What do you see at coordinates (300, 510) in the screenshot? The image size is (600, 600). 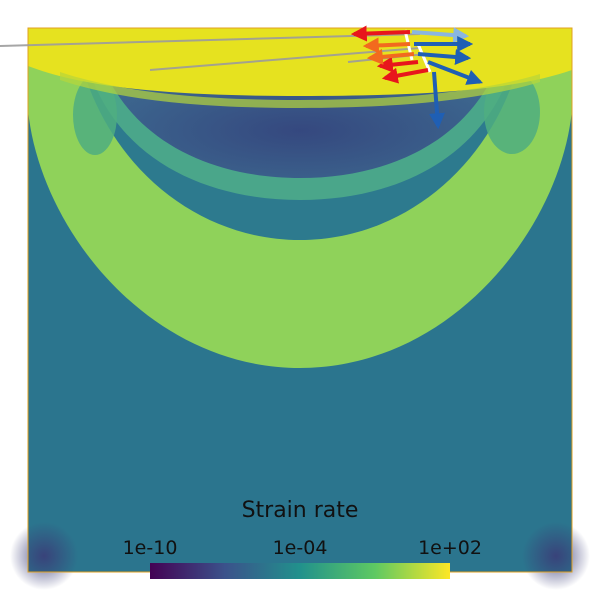 I see `colorbar-title: Strain rate` at bounding box center [300, 510].